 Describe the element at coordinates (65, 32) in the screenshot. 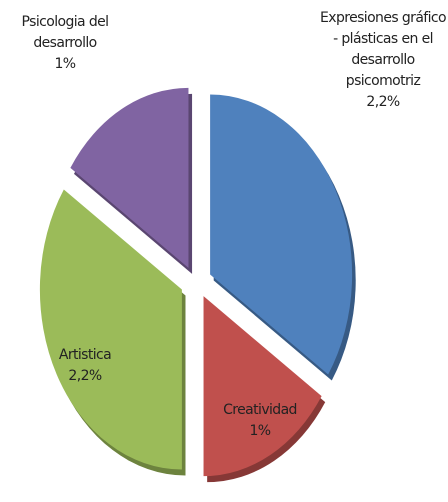

I see `category-label: Psicologia del desarrollo` at that location.